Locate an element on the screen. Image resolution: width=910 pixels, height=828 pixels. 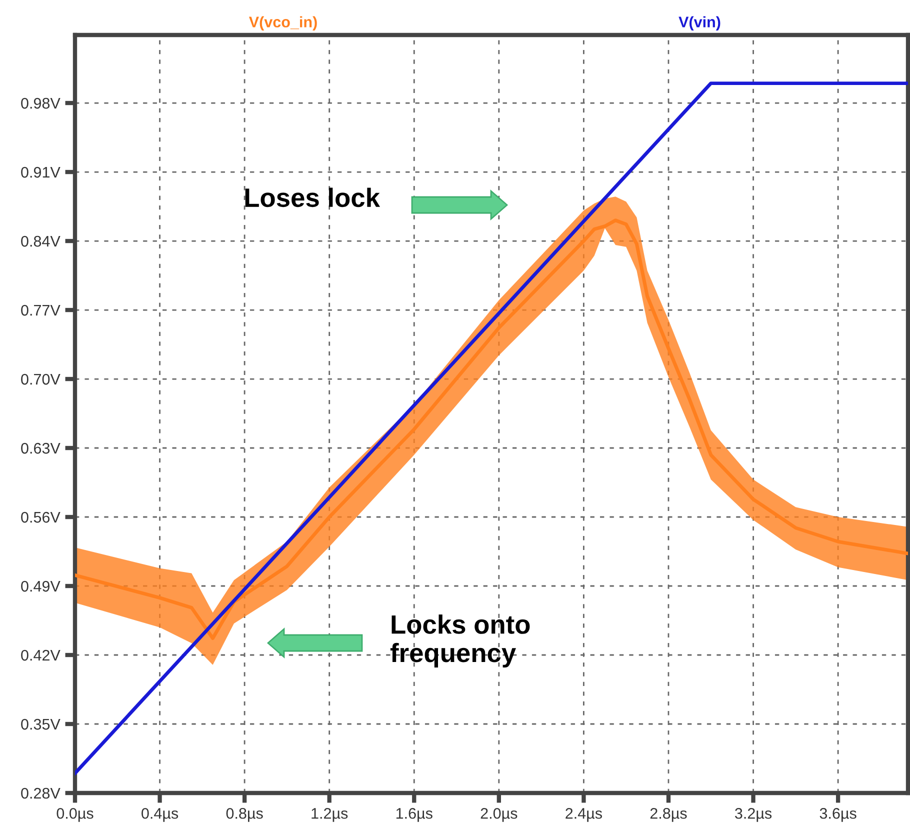
x-tick-label: 0.0µs is located at coordinates (75, 815).